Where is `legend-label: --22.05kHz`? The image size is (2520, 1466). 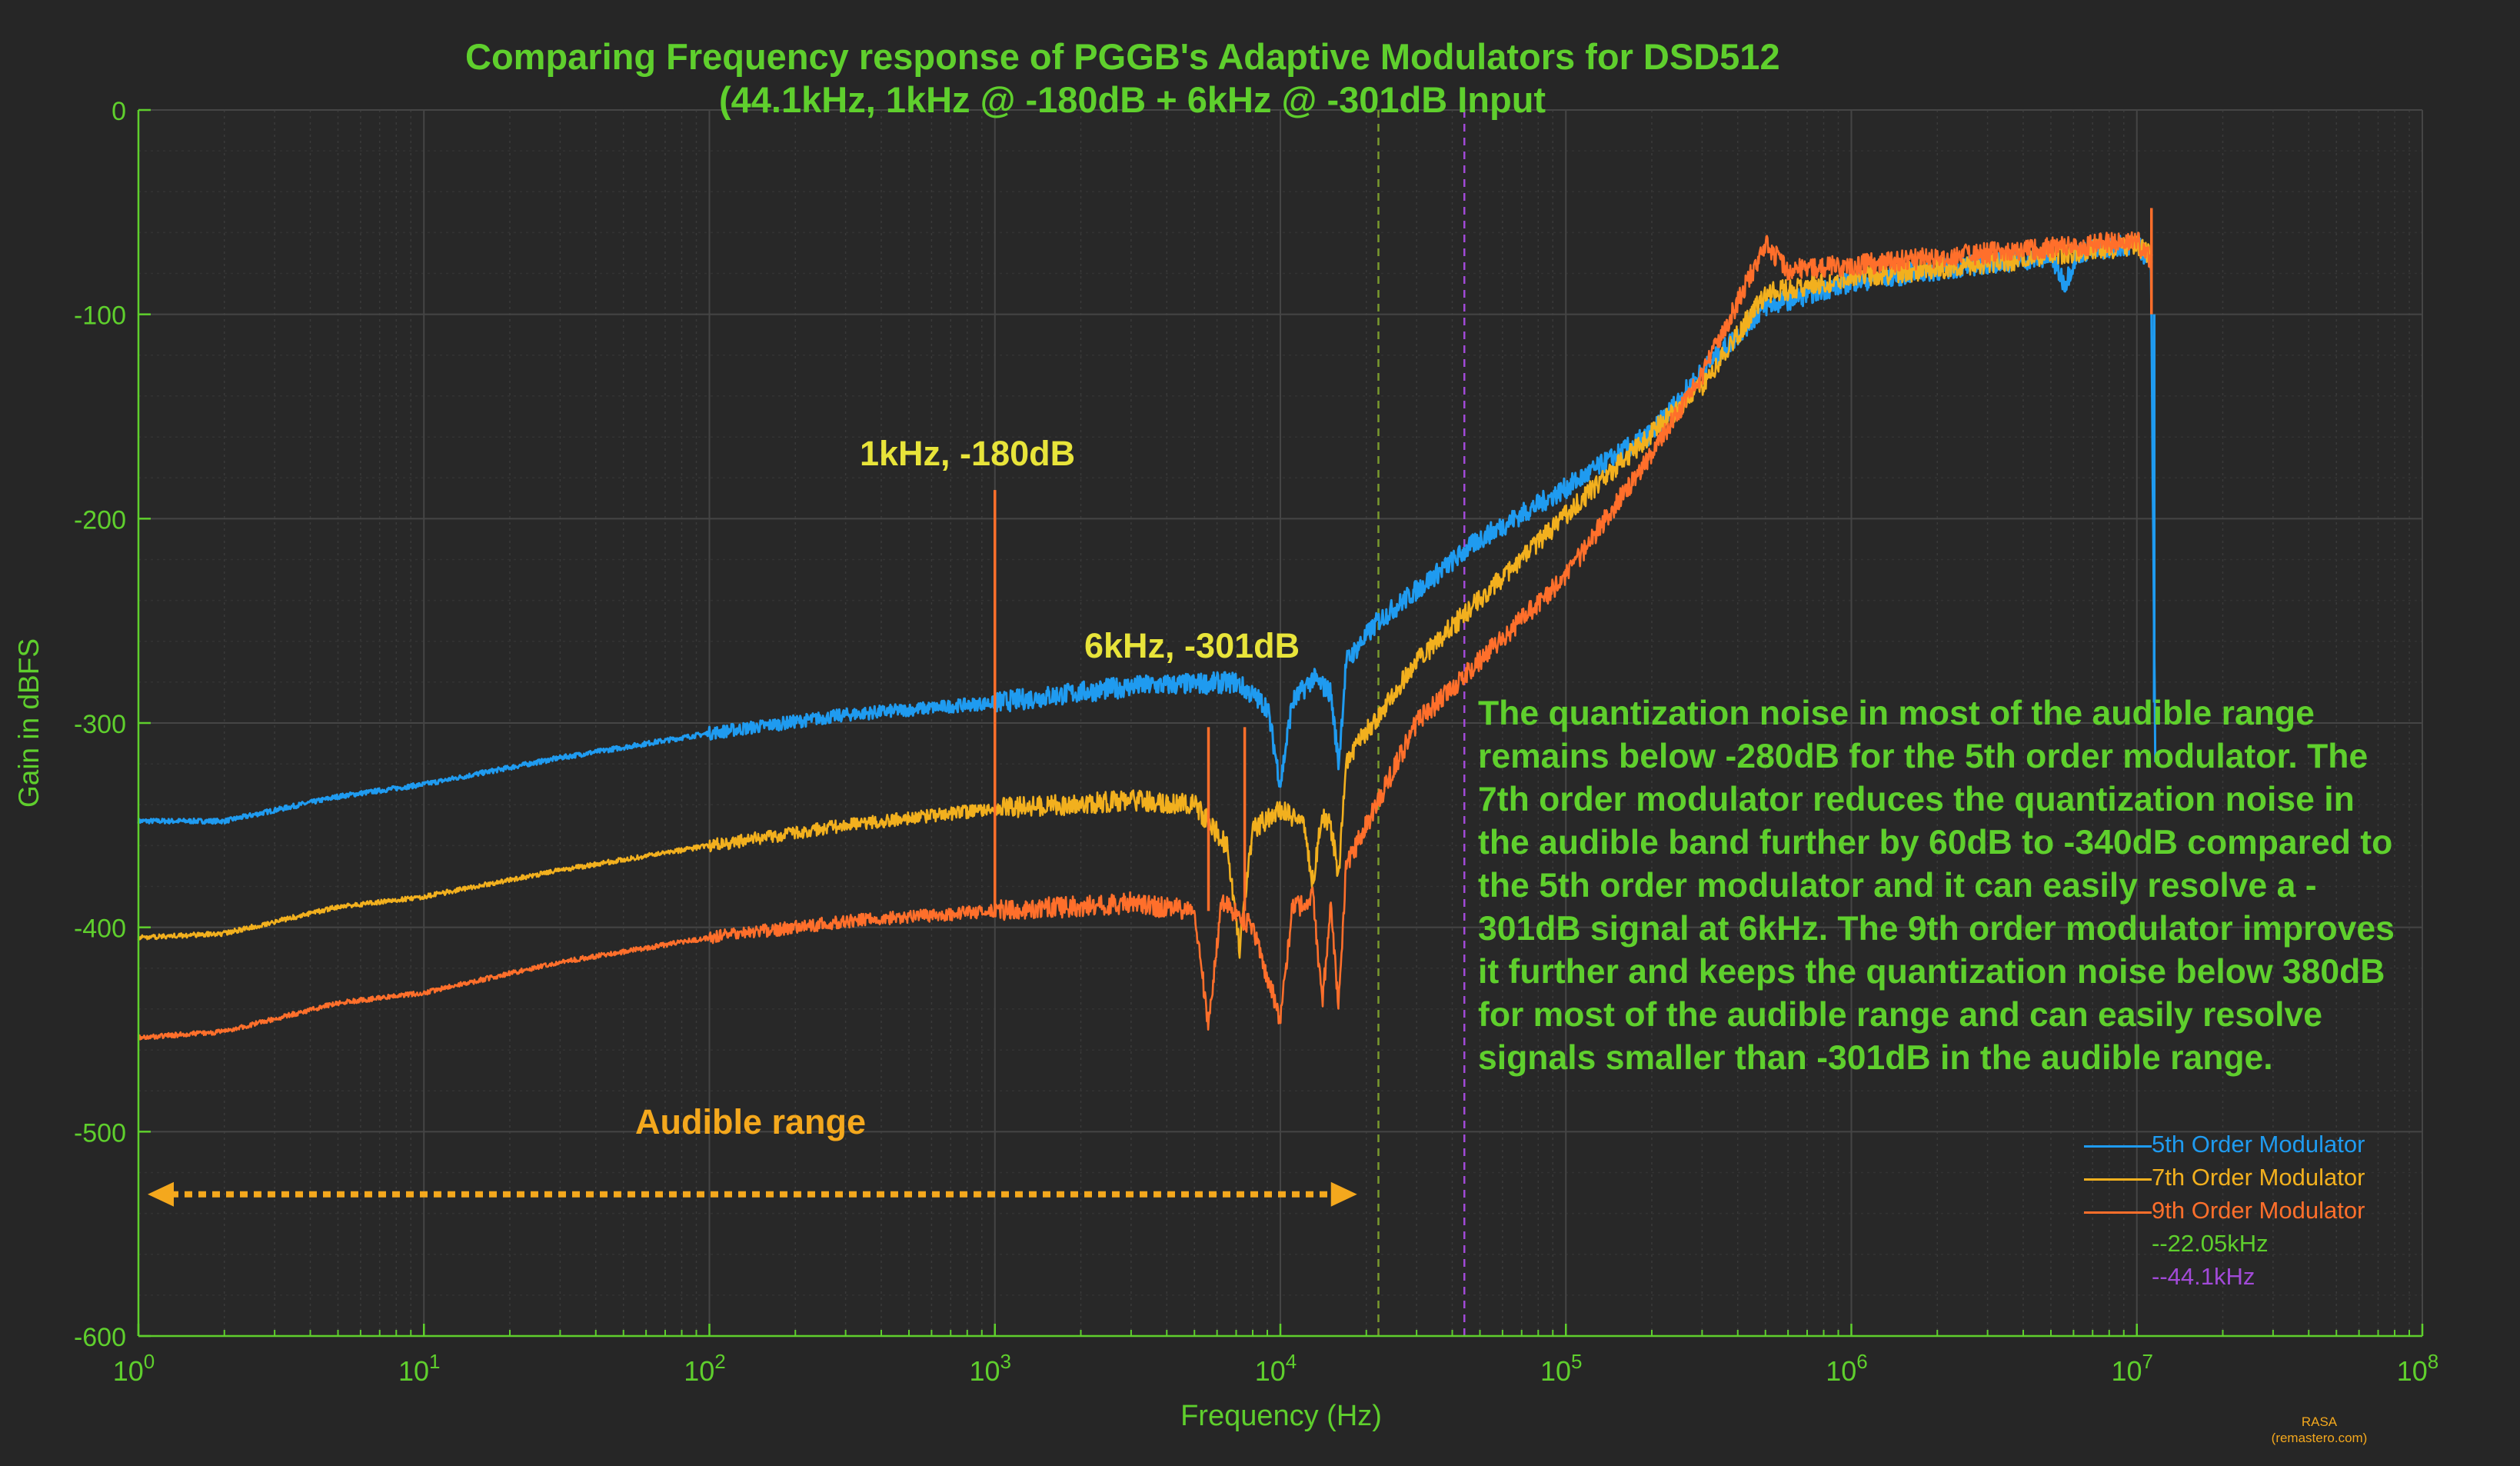 legend-label: --22.05kHz is located at coordinates (2210, 1243).